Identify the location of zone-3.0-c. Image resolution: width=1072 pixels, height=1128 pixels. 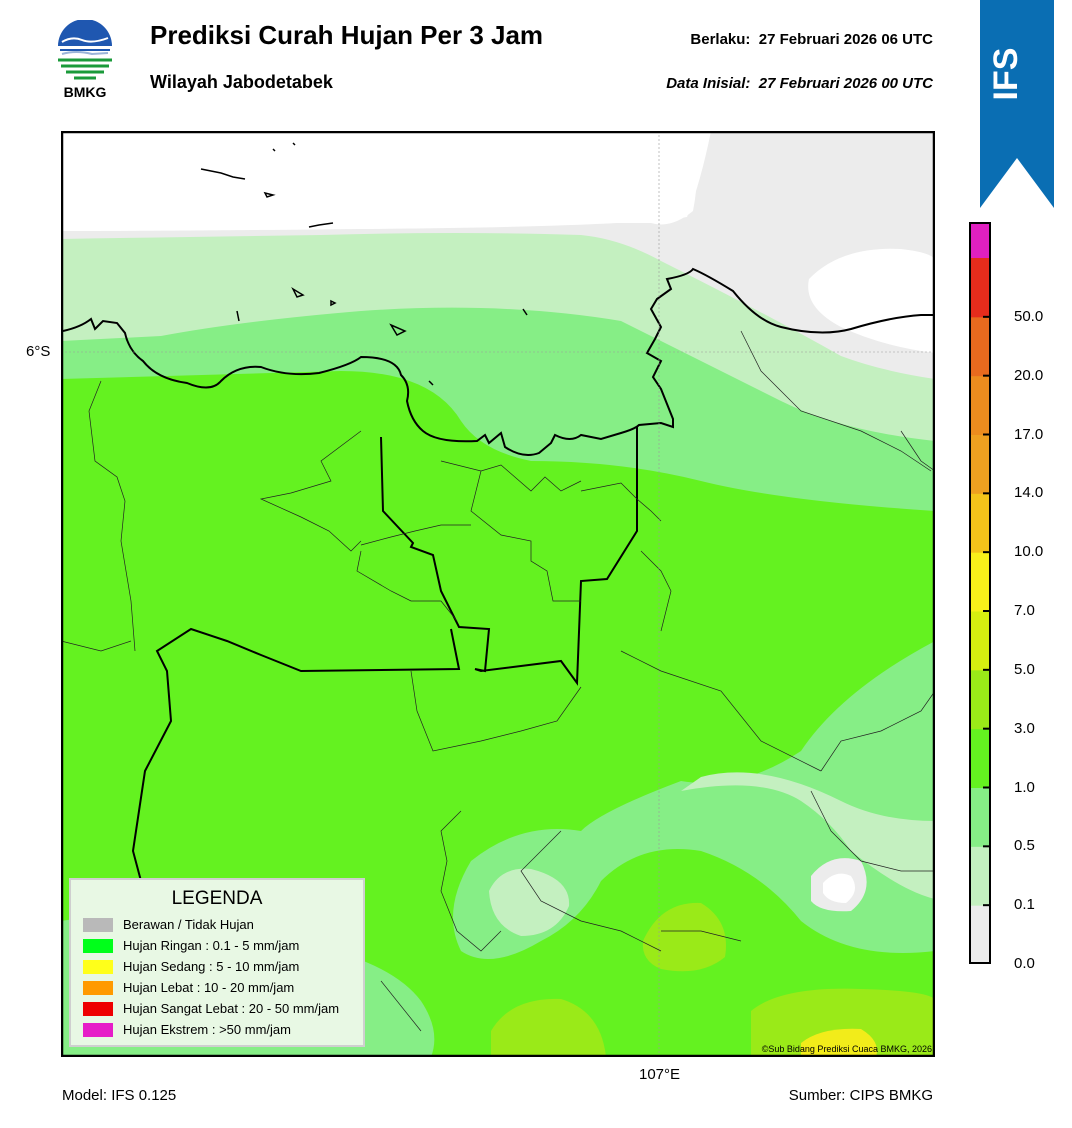
(843, 1022).